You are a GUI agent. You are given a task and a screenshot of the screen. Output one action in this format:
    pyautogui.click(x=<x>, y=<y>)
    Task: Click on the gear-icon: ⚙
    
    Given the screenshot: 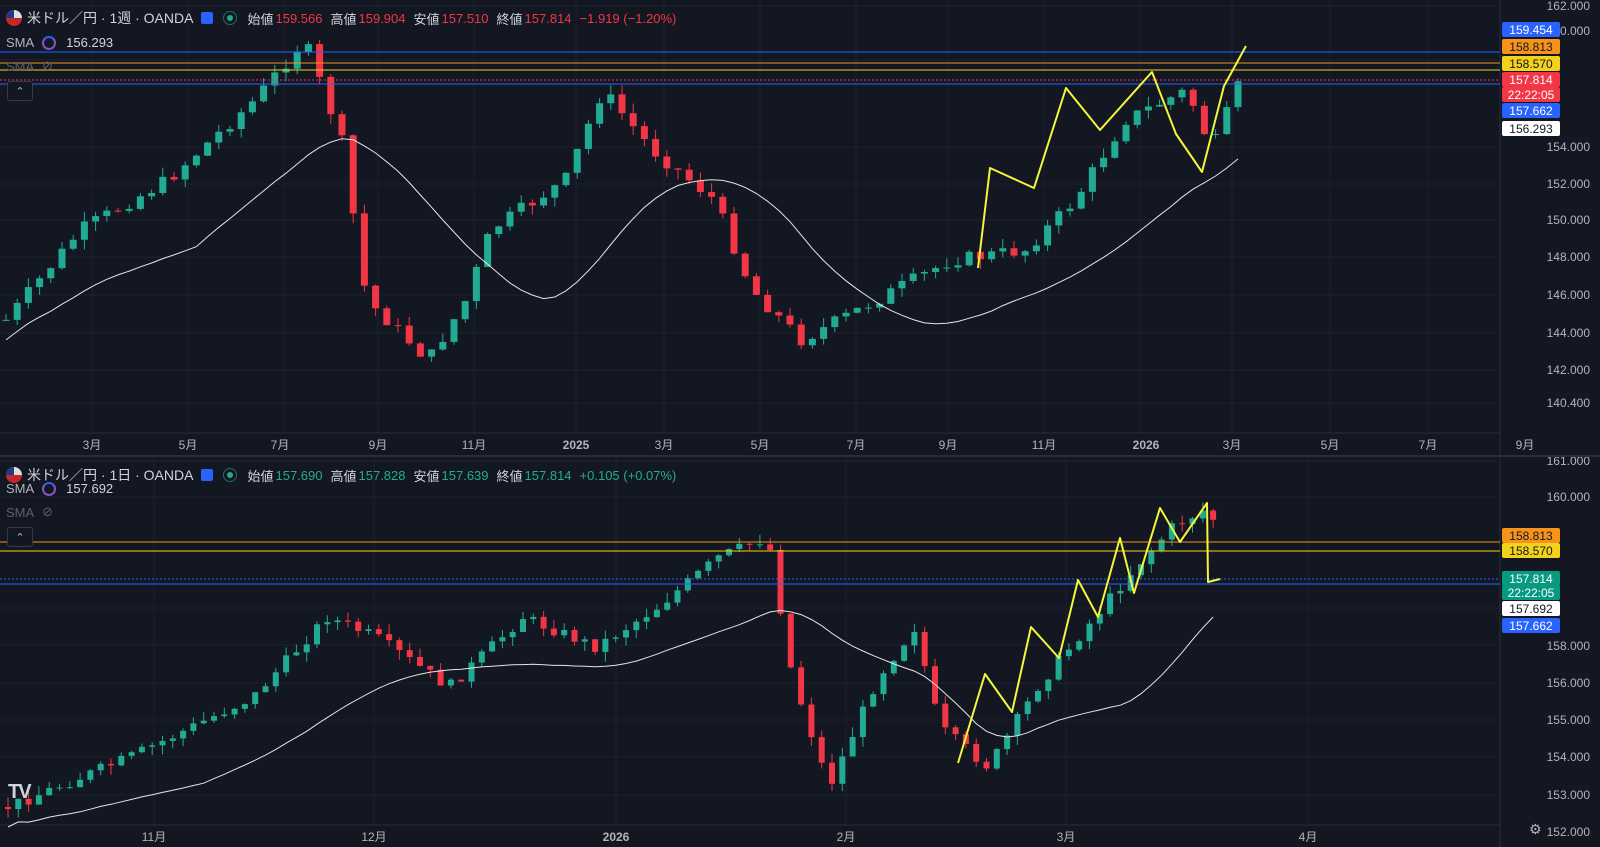 What is the action you would take?
    pyautogui.click(x=1535, y=829)
    